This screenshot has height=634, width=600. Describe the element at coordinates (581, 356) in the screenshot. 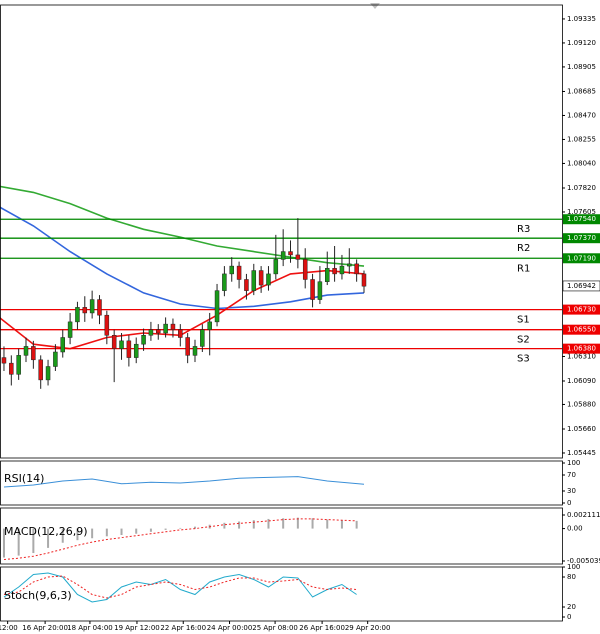

I see `y-tick-label: 1.06310` at that location.